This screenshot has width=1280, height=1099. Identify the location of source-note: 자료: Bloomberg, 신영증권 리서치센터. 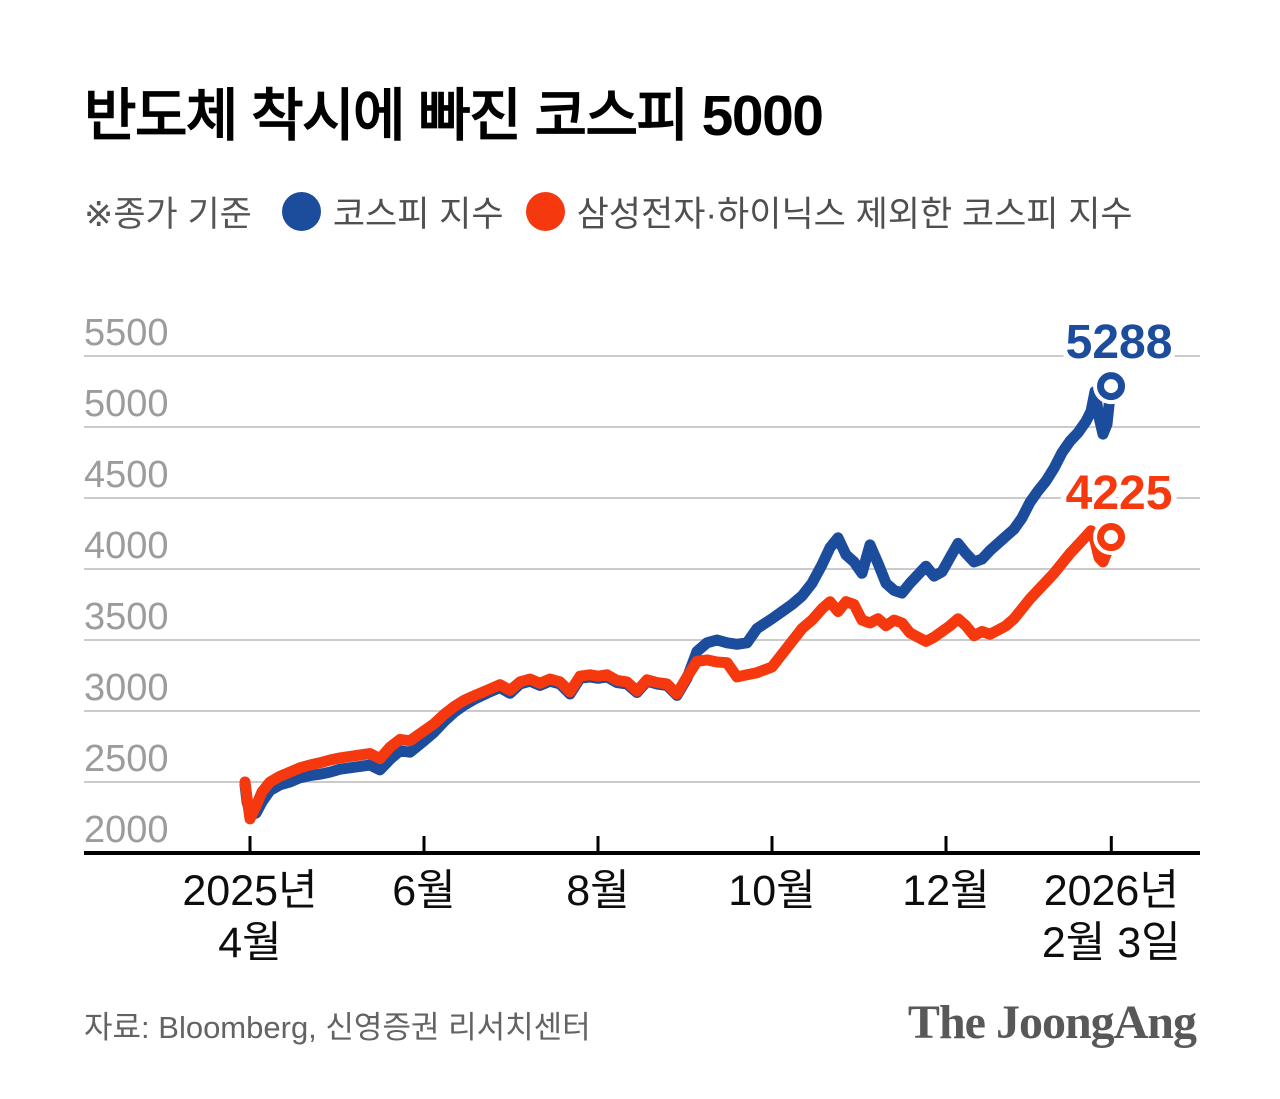
(337, 1027).